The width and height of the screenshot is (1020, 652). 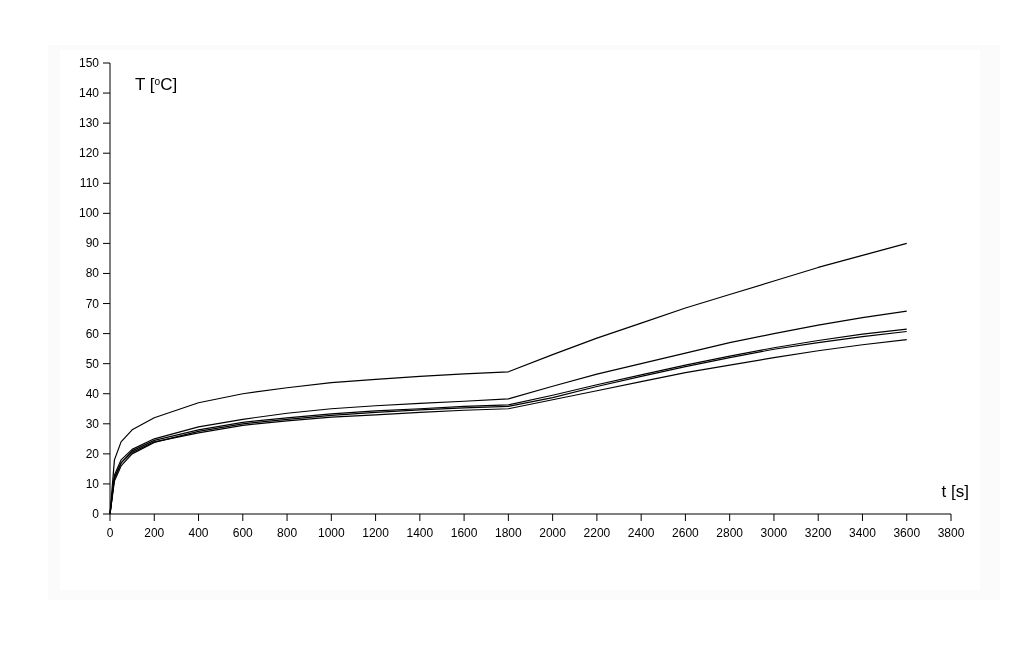 What do you see at coordinates (464, 533) in the screenshot?
I see `x-tick-label: 1600` at bounding box center [464, 533].